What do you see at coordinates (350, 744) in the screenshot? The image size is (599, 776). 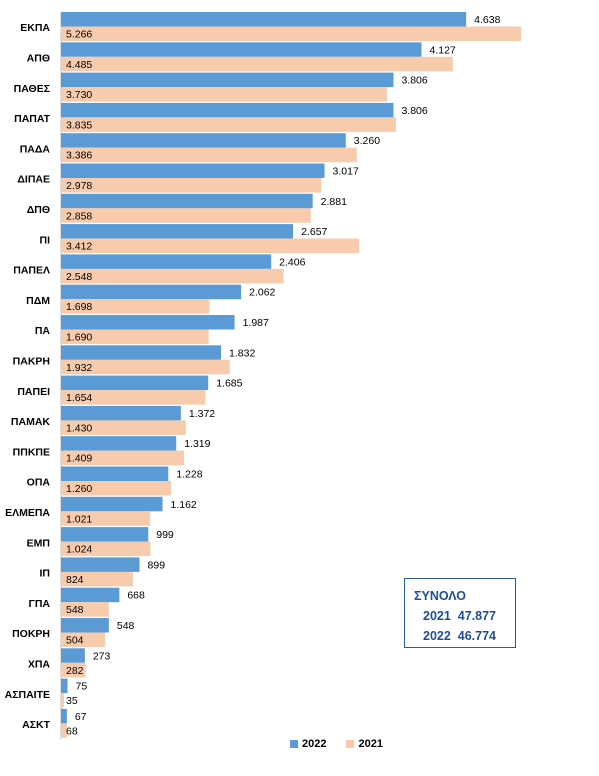 I see `legend-swatch-2021` at bounding box center [350, 744].